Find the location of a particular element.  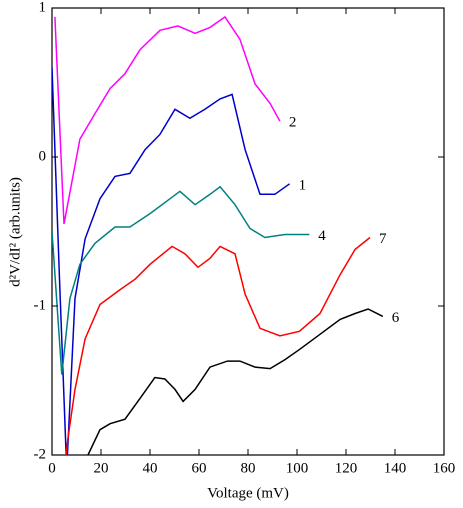

series-label: 7 is located at coordinates (383, 239).